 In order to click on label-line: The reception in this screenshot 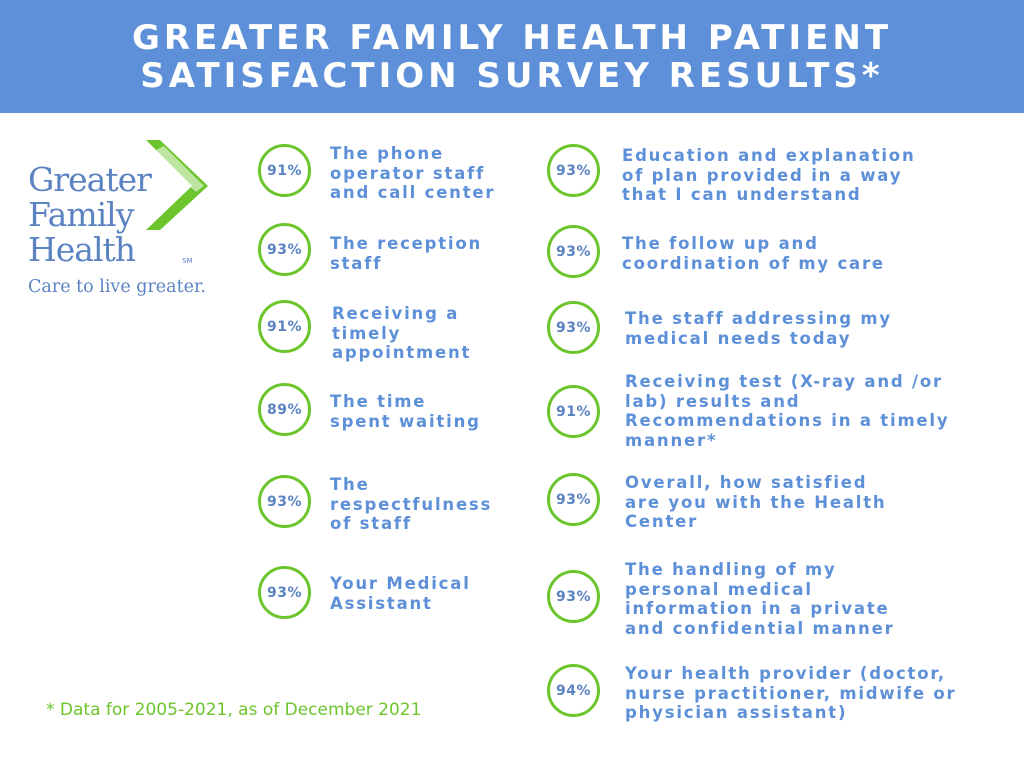, I will do `click(406, 243)`.